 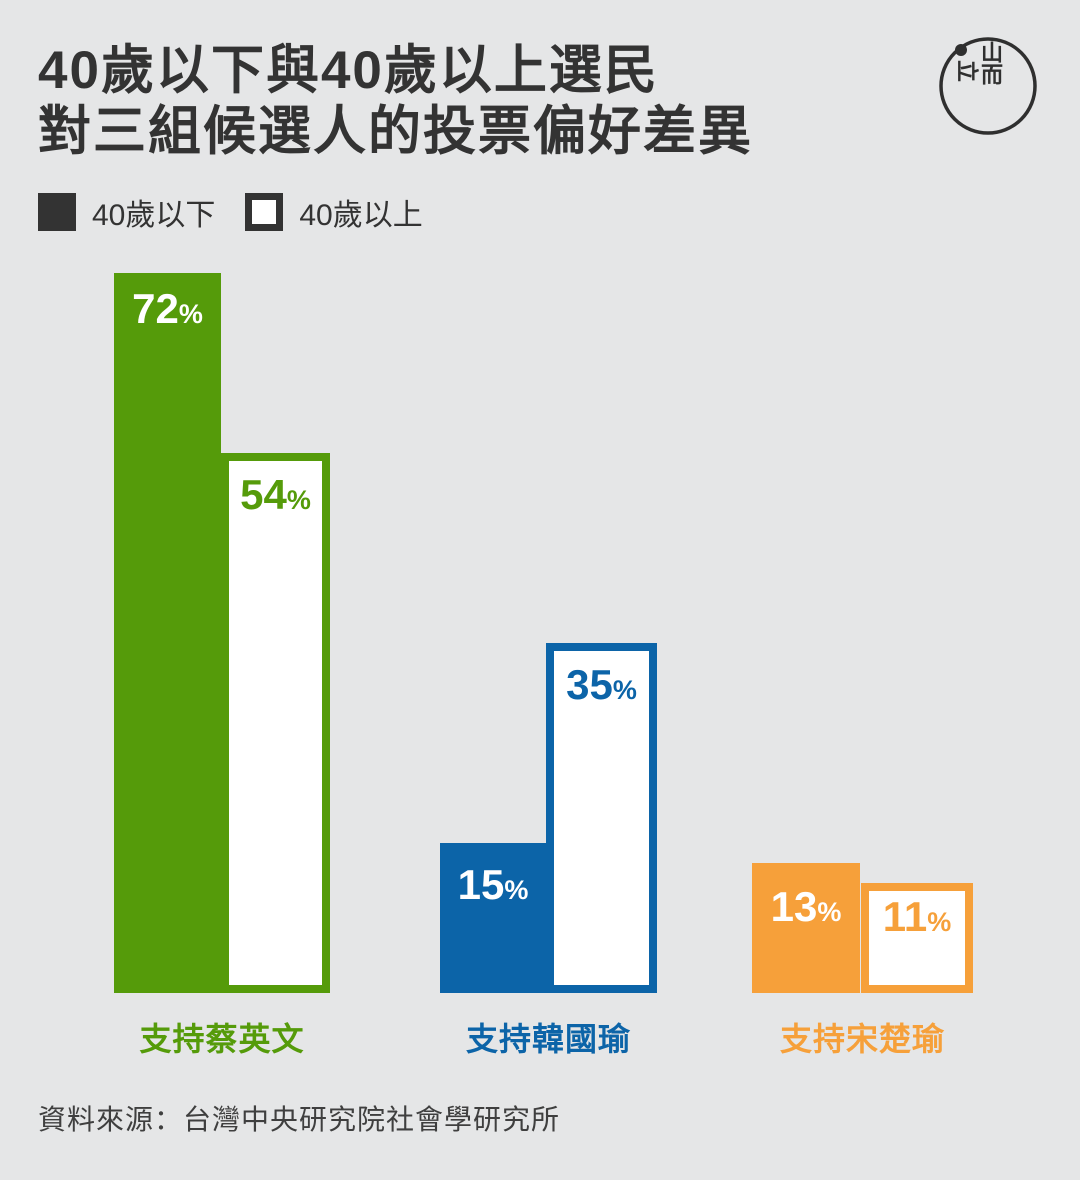 What do you see at coordinates (992, 53) in the screenshot?
I see `logo-glyph-shan: 山` at bounding box center [992, 53].